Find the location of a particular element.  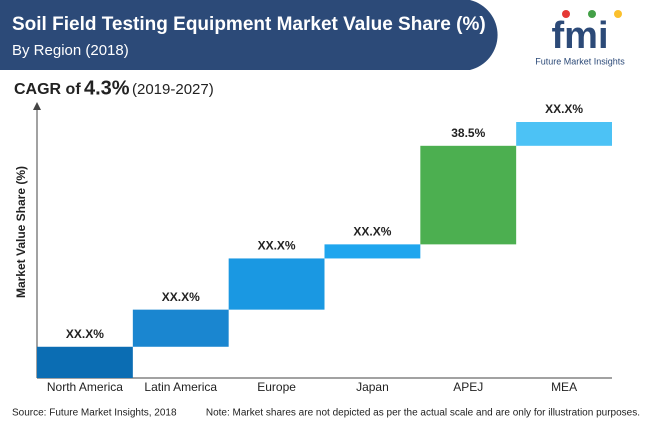

value-label: 38.5% is located at coordinates (468, 133).